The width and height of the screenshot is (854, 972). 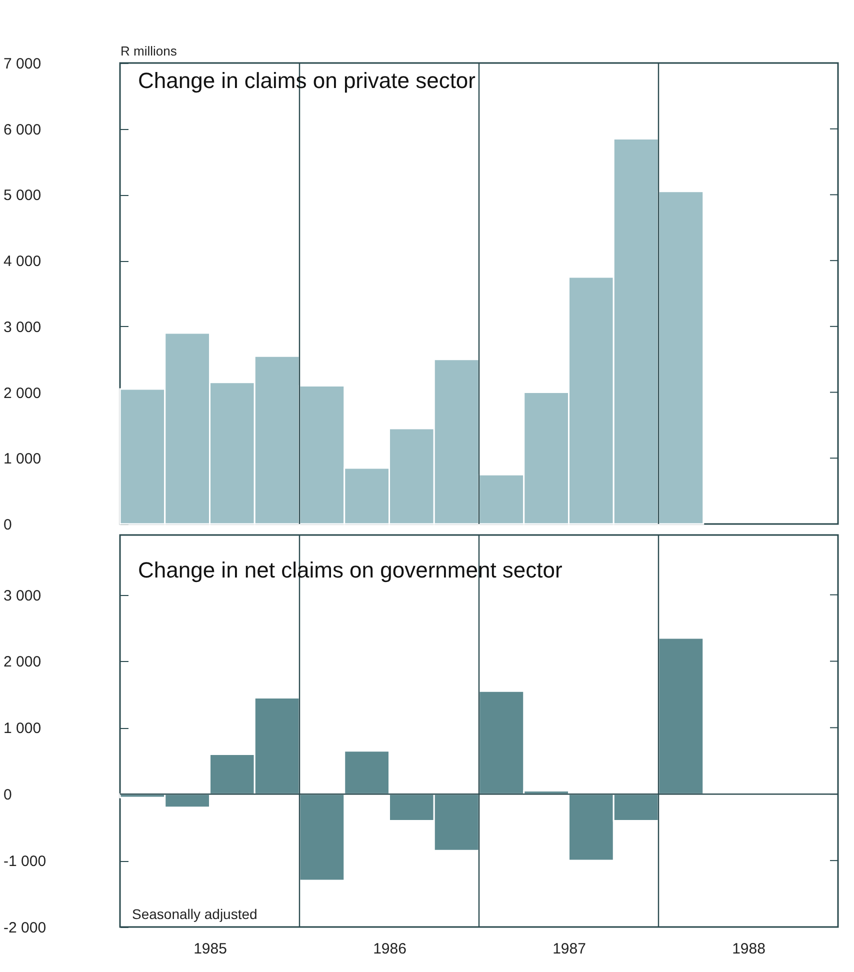 What do you see at coordinates (749, 949) in the screenshot?
I see `x-tick-label: 1988` at bounding box center [749, 949].